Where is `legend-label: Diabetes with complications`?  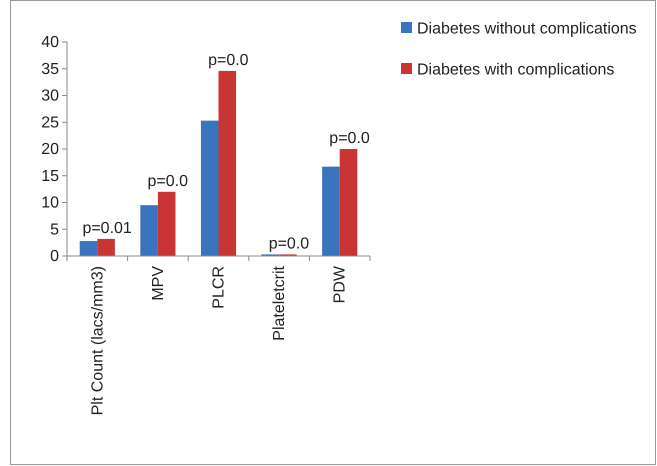 legend-label: Diabetes with complications is located at coordinates (515, 70).